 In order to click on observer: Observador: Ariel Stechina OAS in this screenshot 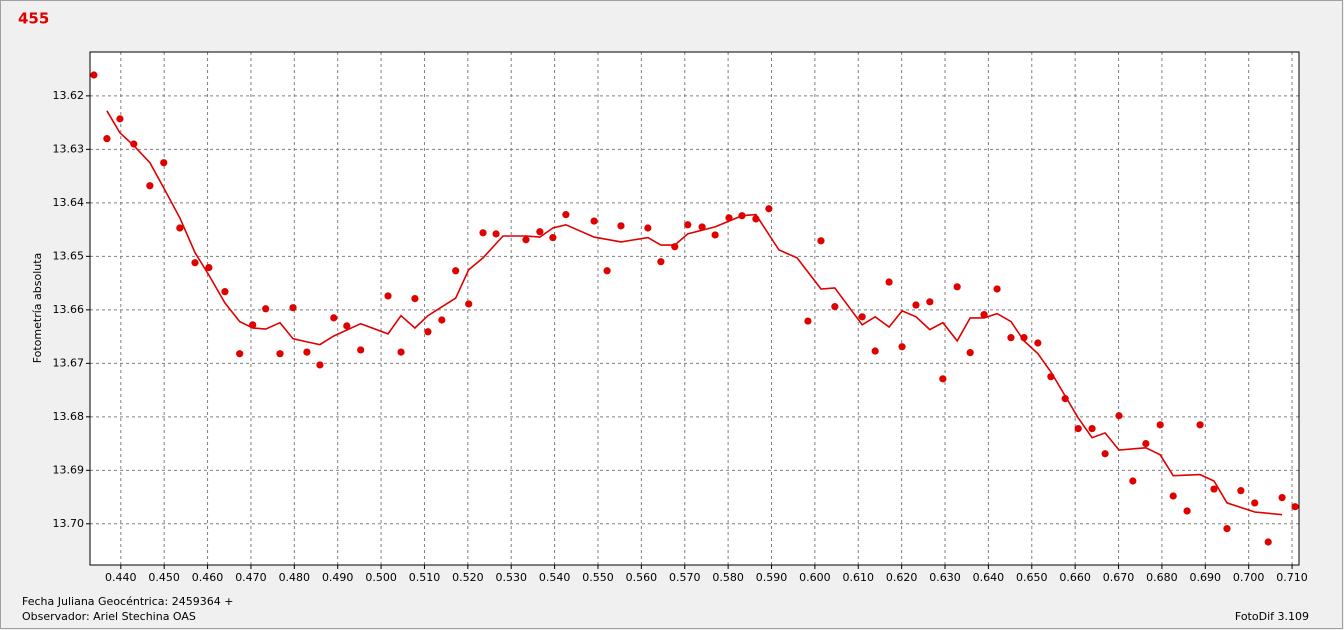, I will do `click(109, 616)`.